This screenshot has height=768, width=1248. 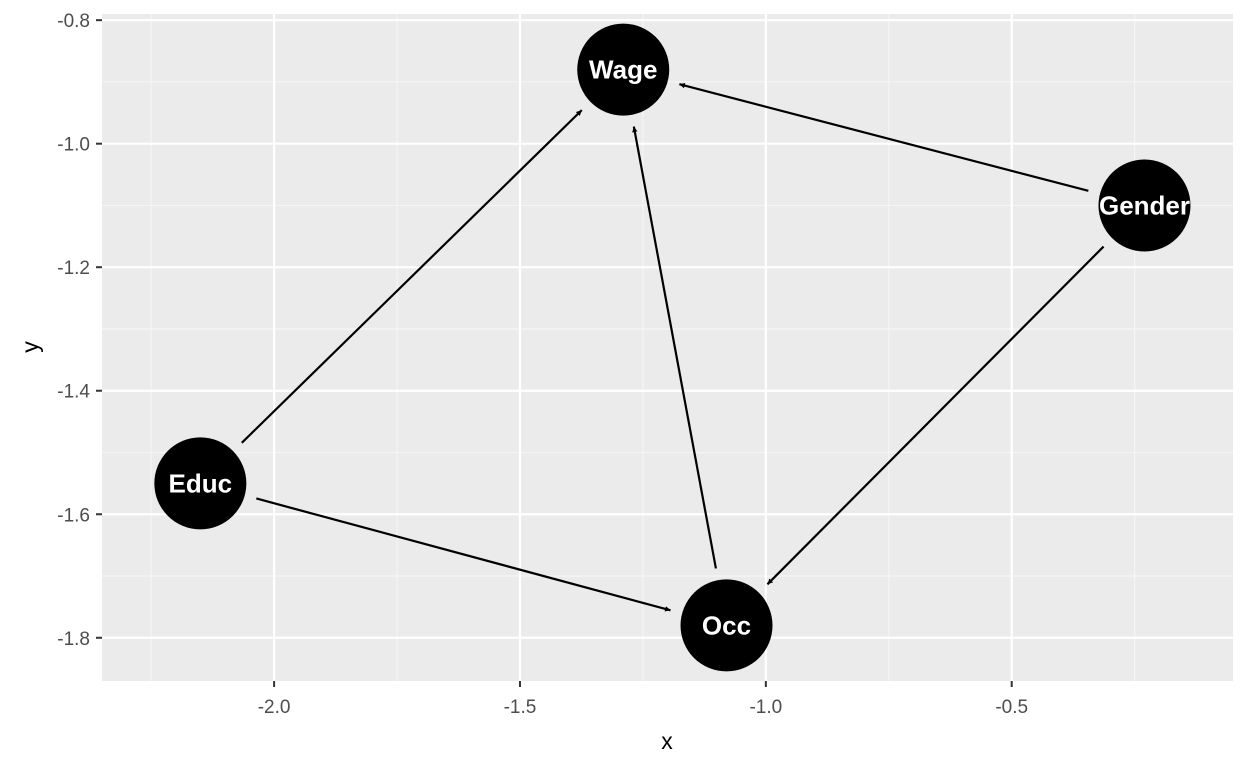 I want to click on edge-occ-to-wage, so click(x=674, y=347).